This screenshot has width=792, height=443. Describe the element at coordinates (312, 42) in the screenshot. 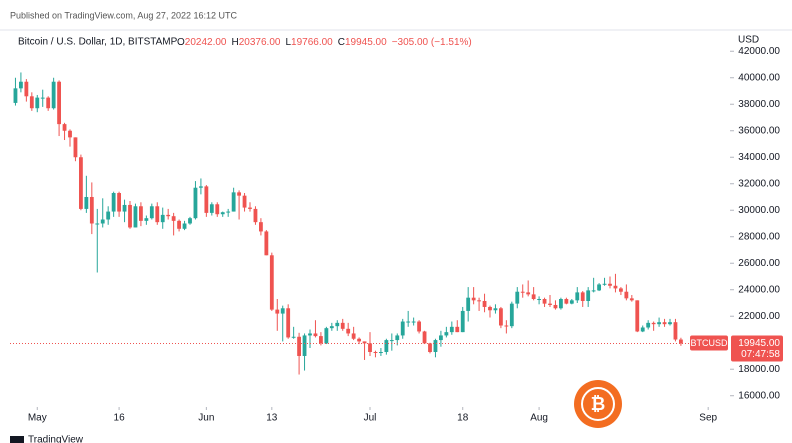

I see `ohlc-value: 19766.00` at that location.